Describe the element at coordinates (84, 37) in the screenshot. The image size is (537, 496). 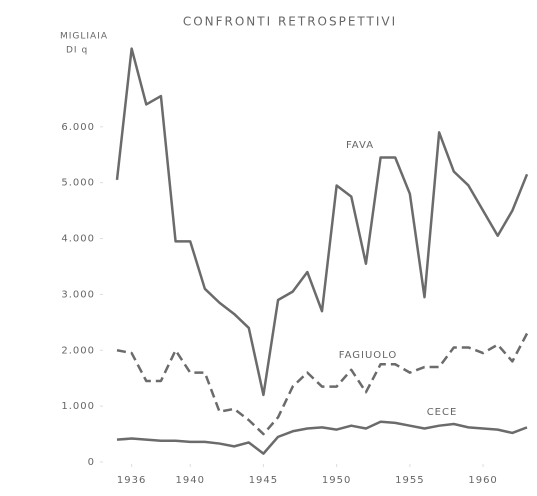
I see `y-axis-label: MIGLIAIA` at that location.